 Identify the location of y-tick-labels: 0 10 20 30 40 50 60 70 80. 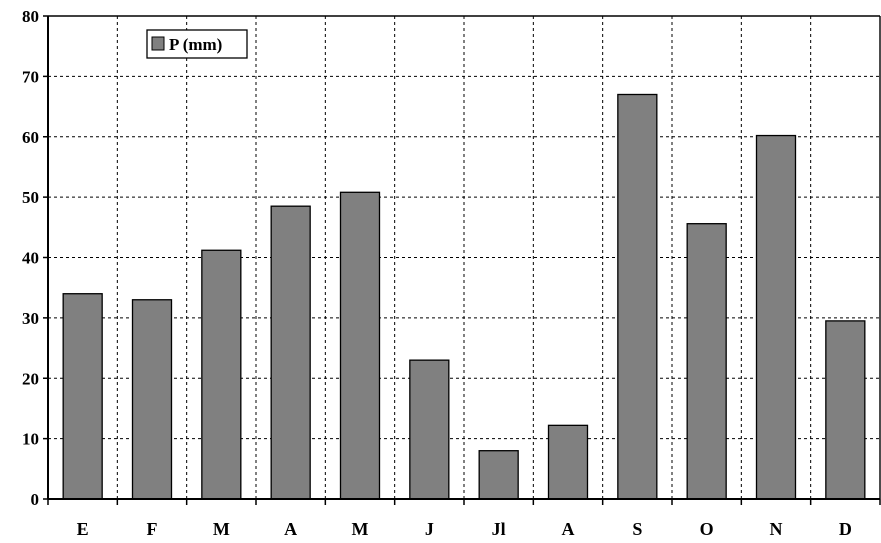
(30, 258).